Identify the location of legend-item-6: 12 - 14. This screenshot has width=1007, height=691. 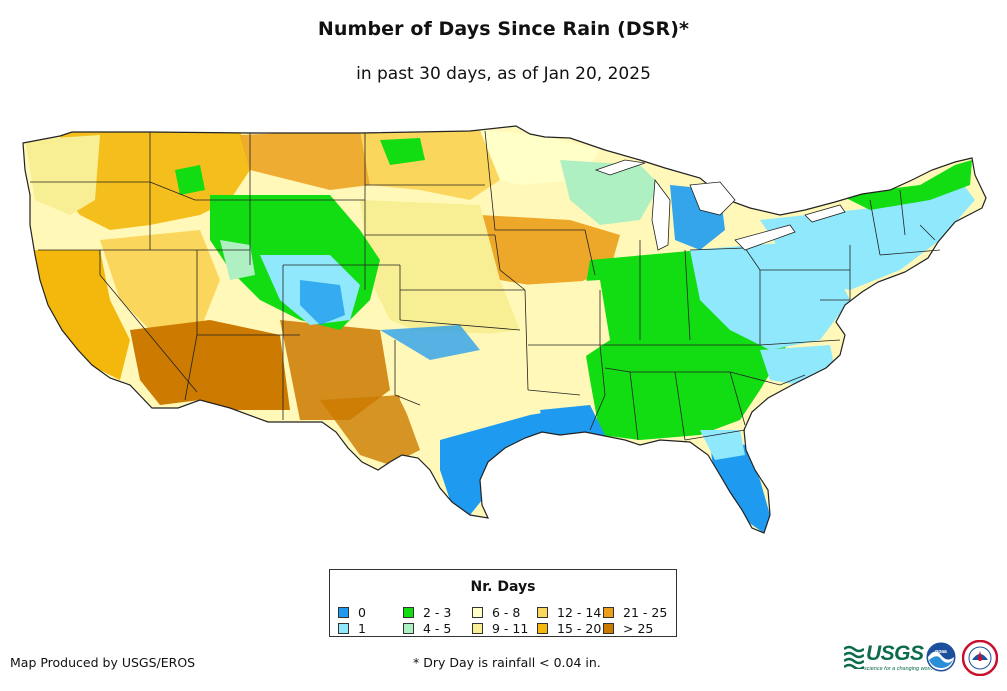
(569, 612).